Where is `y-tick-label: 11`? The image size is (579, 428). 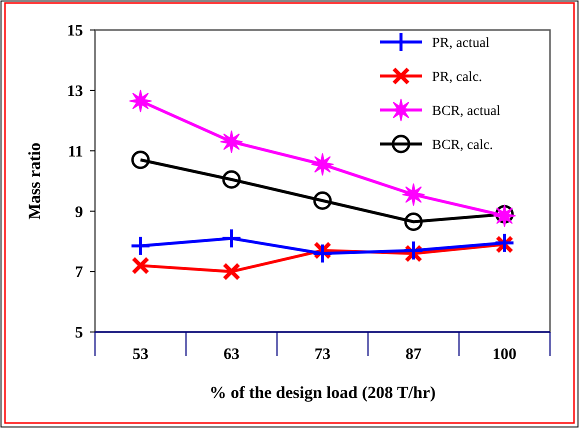
y-tick-label: 11 is located at coordinates (75, 151).